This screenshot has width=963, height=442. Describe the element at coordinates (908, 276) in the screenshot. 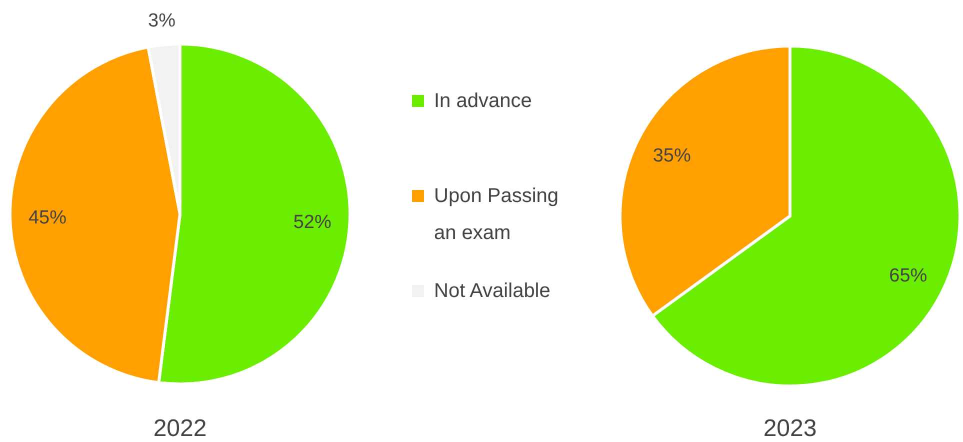

I see `data-label: 65%` at that location.